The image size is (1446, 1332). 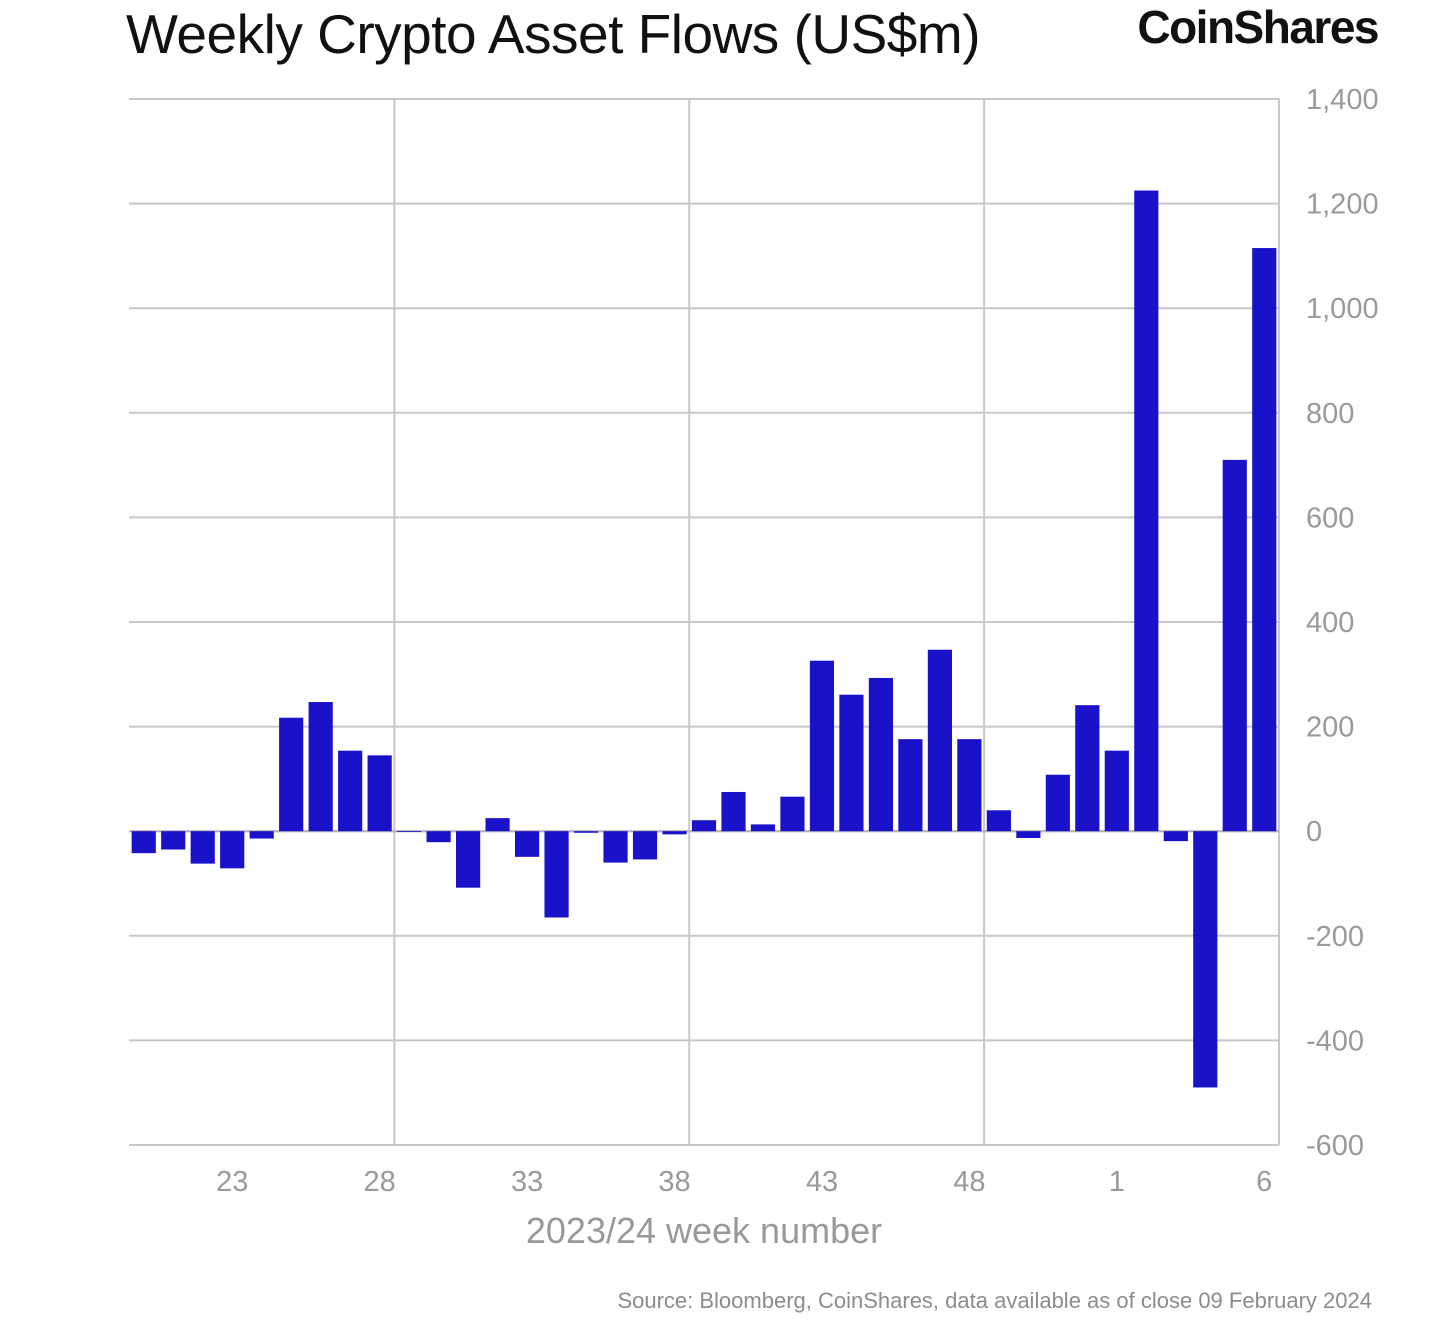 I want to click on y-tick-label: -200, so click(x=1335, y=937).